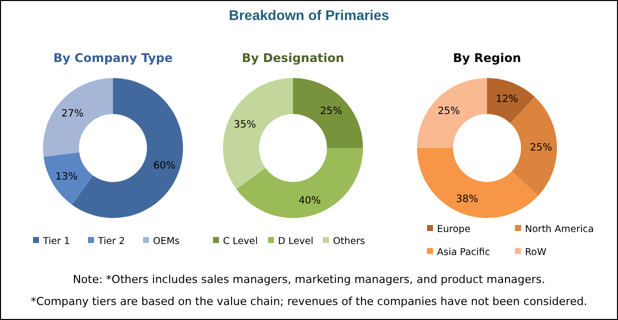 The height and width of the screenshot is (320, 618). What do you see at coordinates (113, 58) in the screenshot?
I see `chart-title: By Company Type` at bounding box center [113, 58].